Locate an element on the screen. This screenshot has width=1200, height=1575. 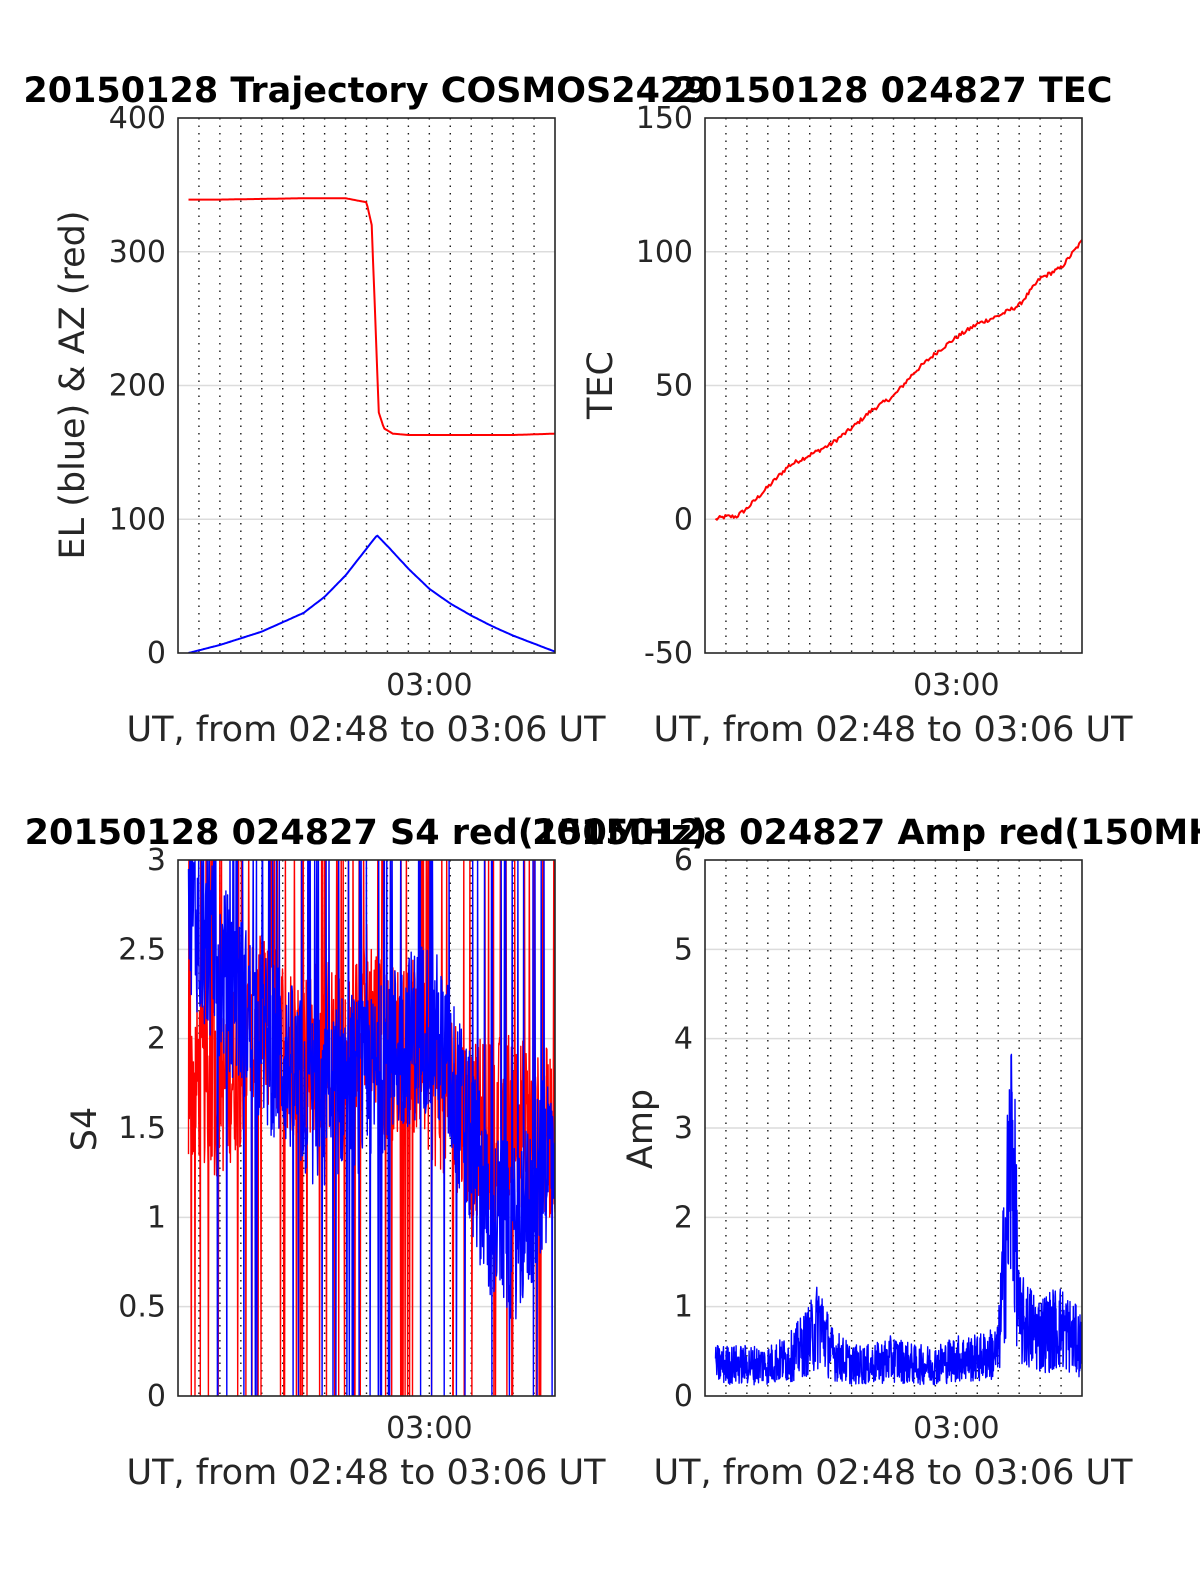
y-tick-label: 300 is located at coordinates (137, 252).